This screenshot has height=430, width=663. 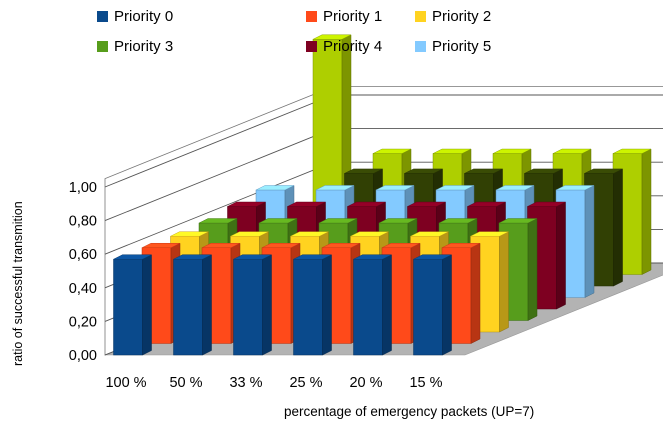 What do you see at coordinates (125, 383) in the screenshot?
I see `x-tick-label: 100 %` at bounding box center [125, 383].